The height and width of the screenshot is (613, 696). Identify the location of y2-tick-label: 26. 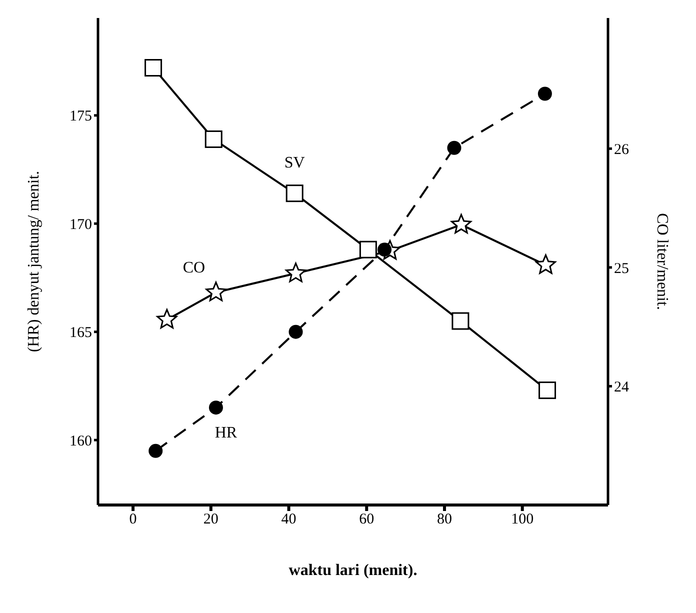
(622, 150).